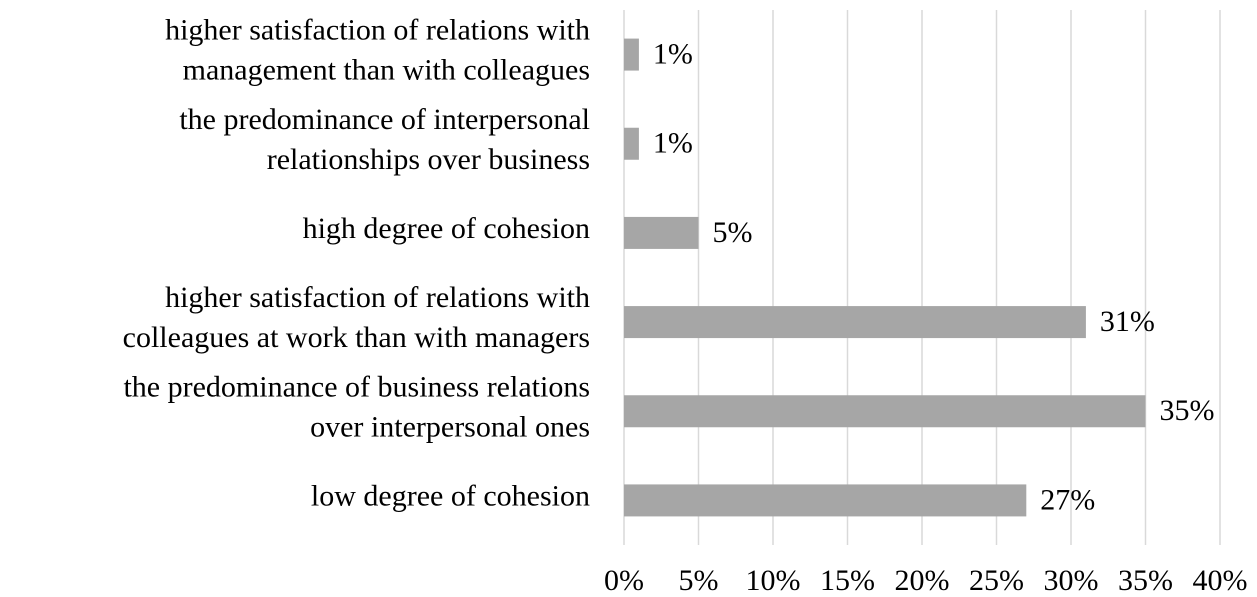 This screenshot has height=597, width=1257. I want to click on y-tick-label-line: the predominance of interpersonal, so click(384, 119).